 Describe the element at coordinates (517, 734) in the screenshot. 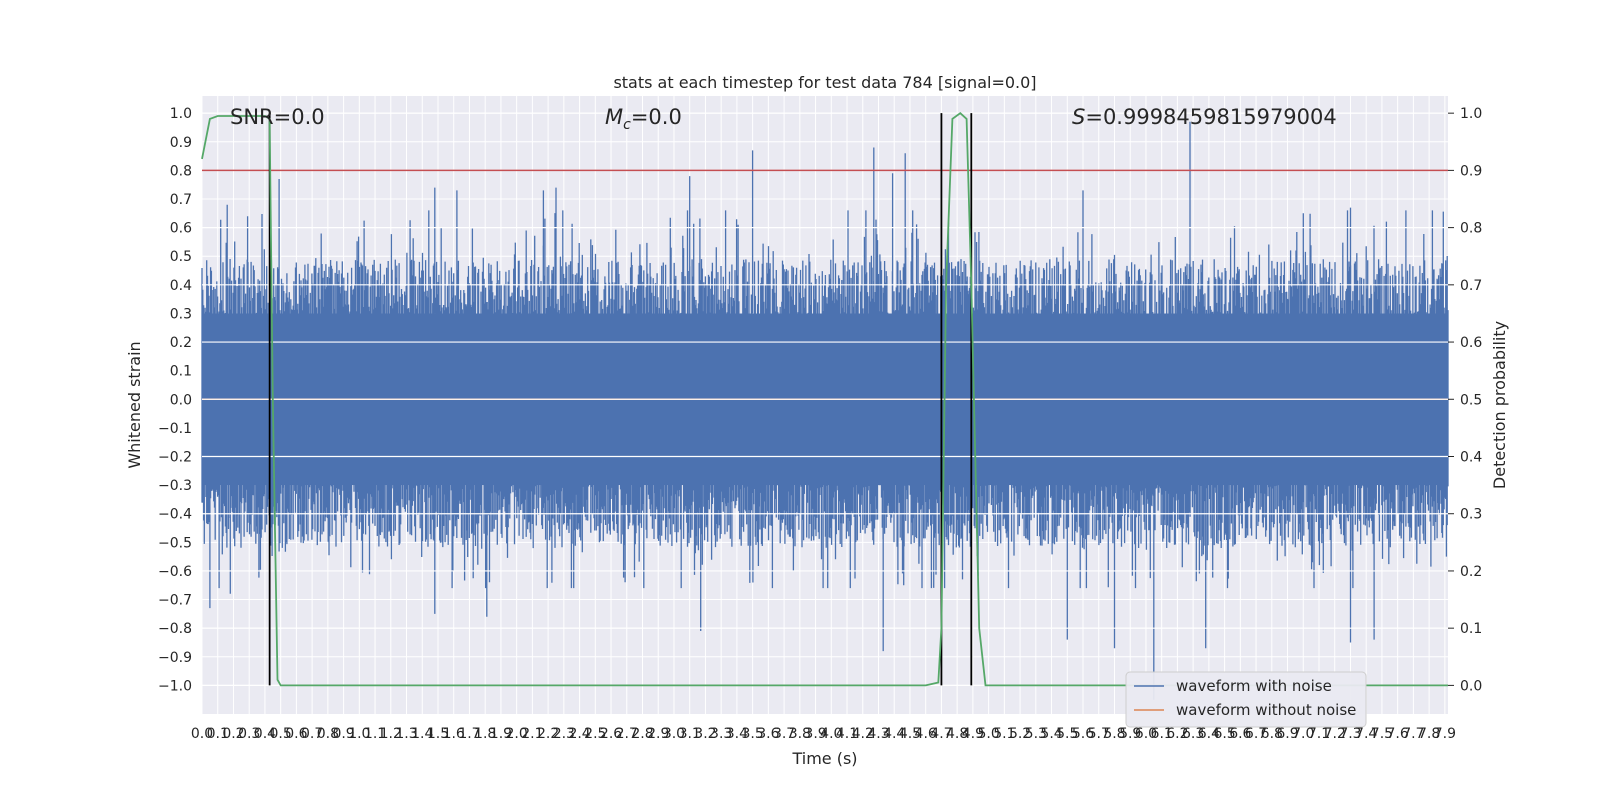

I see `x-tick-label: 2.0` at that location.